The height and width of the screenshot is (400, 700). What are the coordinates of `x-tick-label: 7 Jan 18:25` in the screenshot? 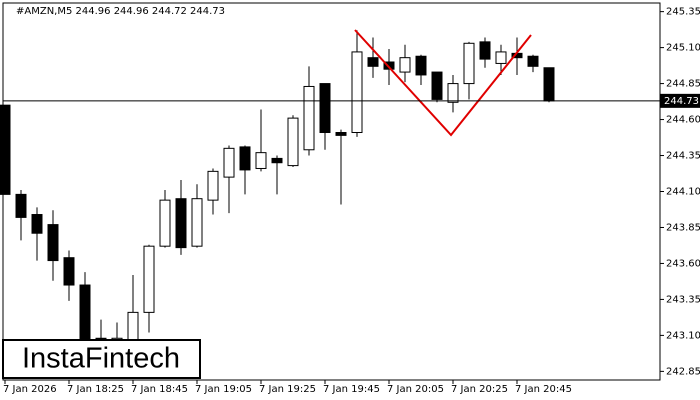 It's located at (95, 389).